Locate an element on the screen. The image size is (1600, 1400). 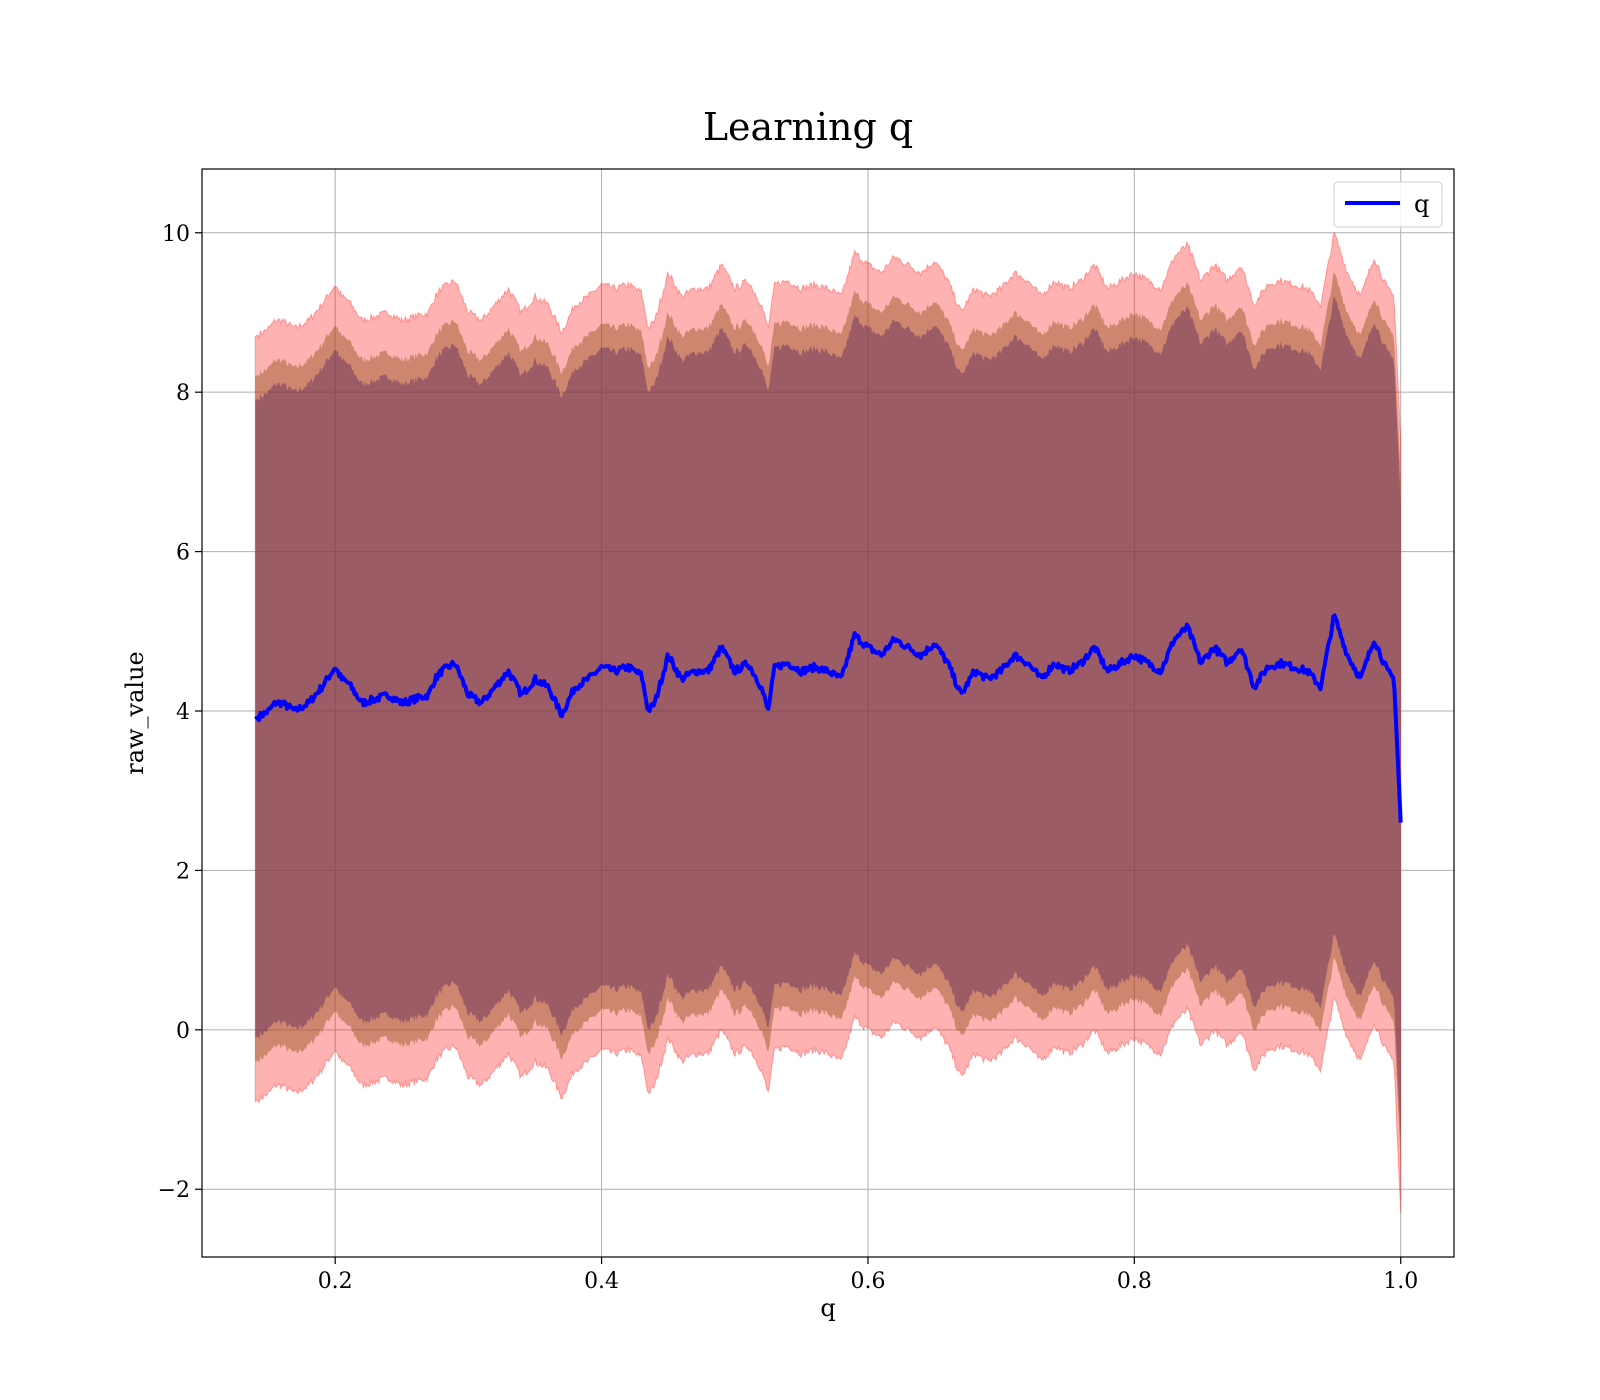
y-tick-label: 10 is located at coordinates (176, 234).